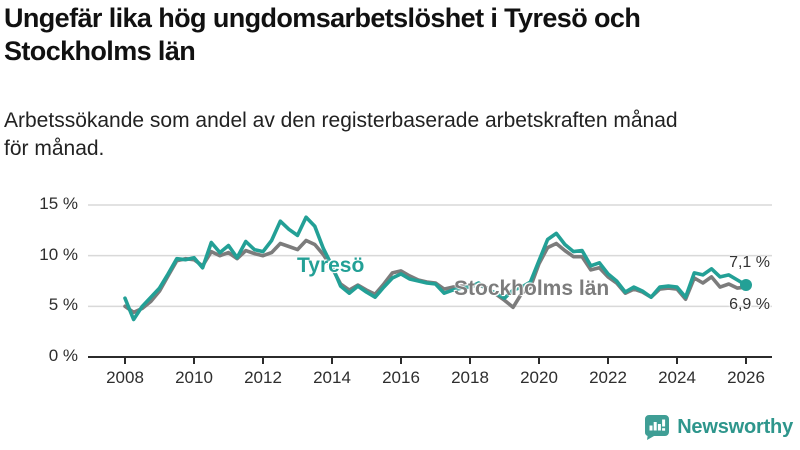  Describe the element at coordinates (539, 377) in the screenshot. I see `x-axis-tick-label: 2020` at that location.